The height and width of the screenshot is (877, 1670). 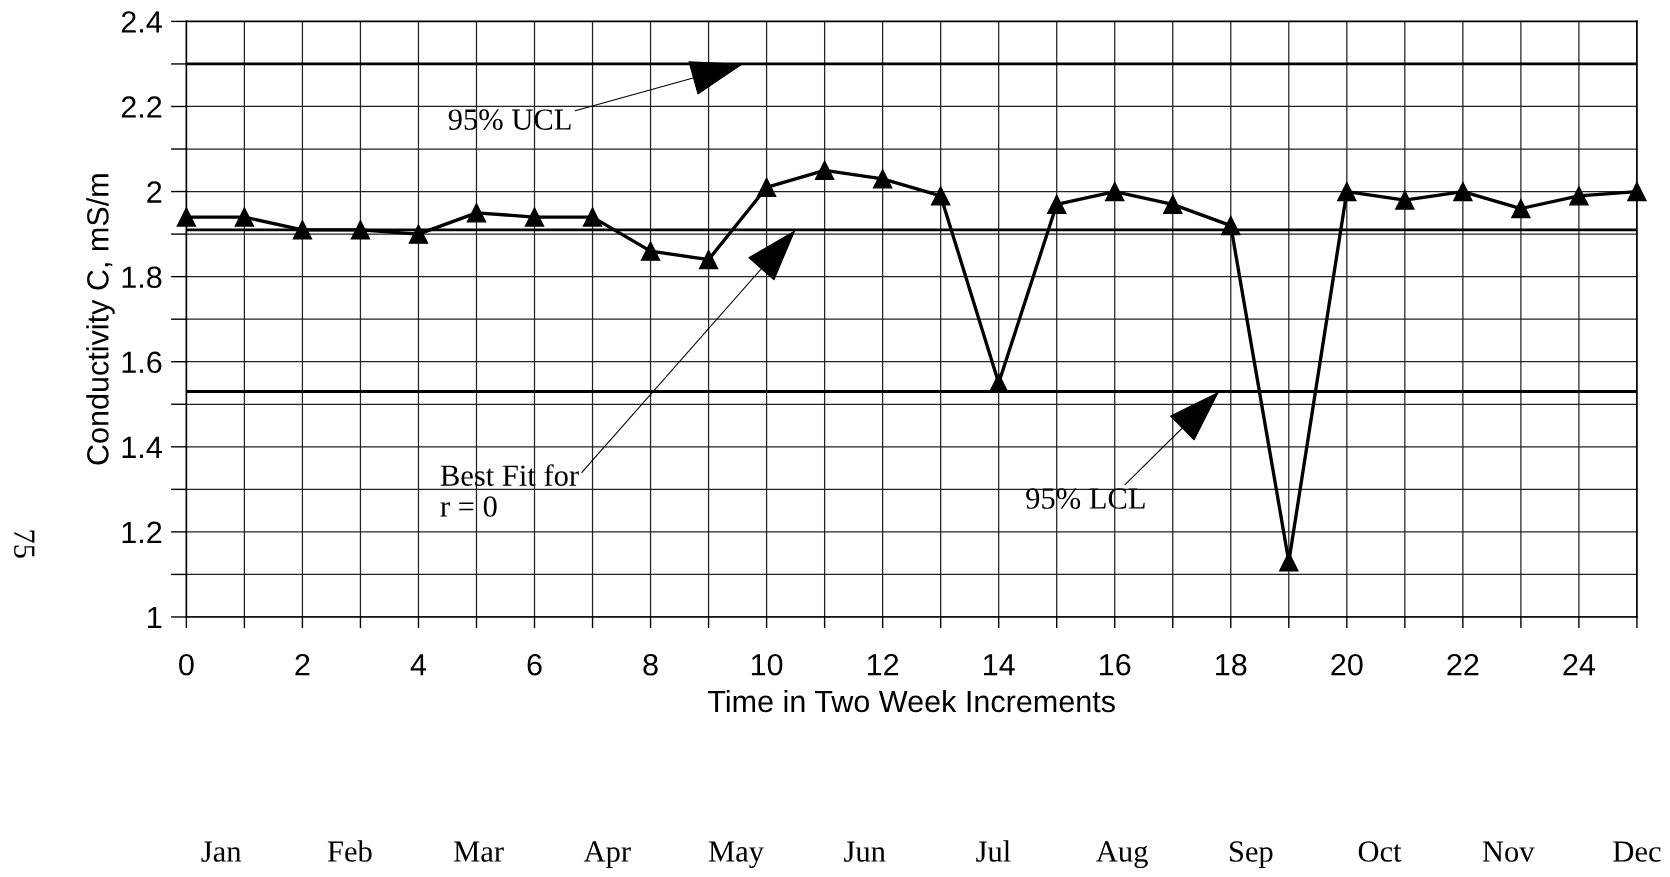 What do you see at coordinates (911, 701) in the screenshot?
I see `x-axis-title: Time in Two Week Increments` at bounding box center [911, 701].